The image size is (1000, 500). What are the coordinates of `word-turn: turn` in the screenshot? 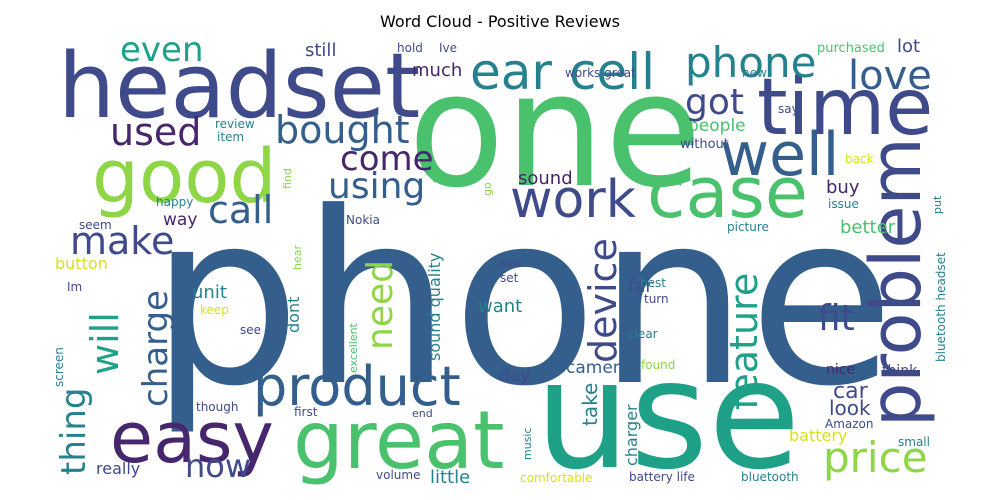 It's located at (656, 299).